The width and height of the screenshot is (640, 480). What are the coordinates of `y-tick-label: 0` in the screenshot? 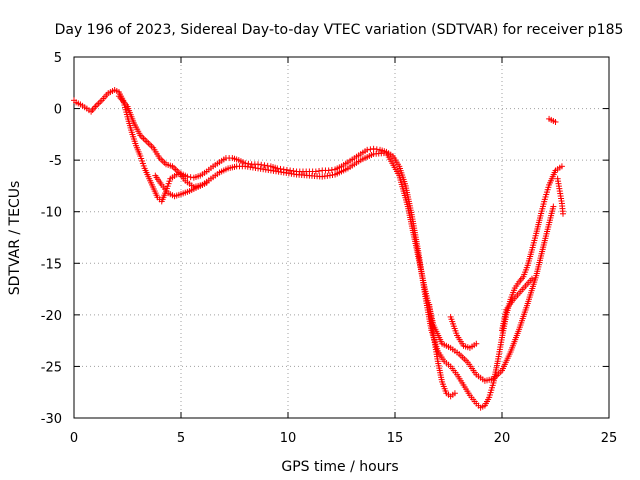 It's located at (58, 110).